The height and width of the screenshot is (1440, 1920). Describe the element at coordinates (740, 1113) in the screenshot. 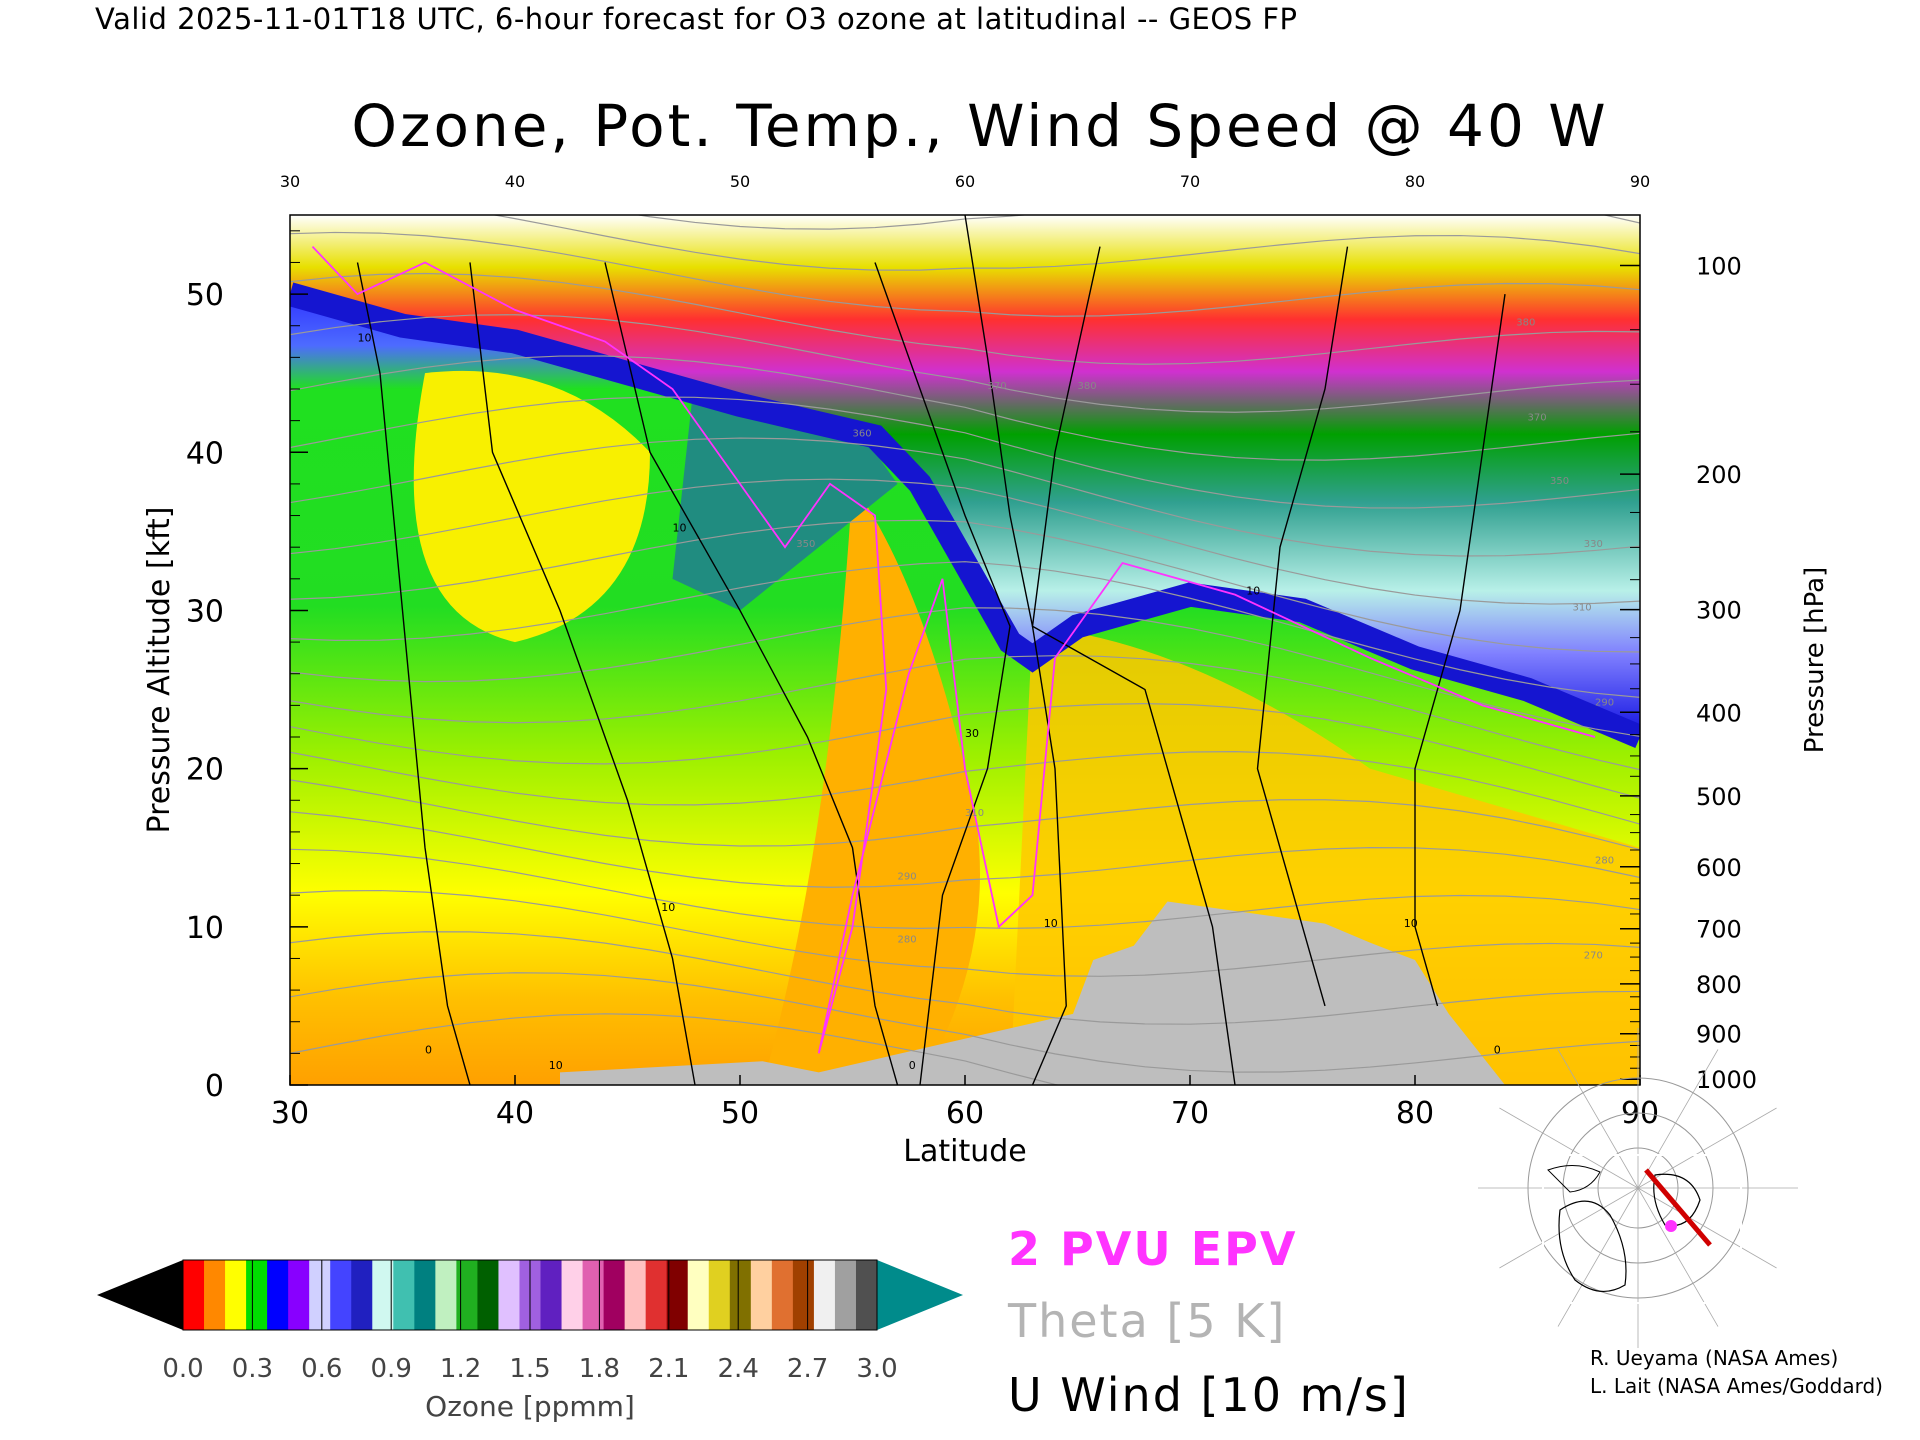

I see `x-tick-label: 50` at that location.